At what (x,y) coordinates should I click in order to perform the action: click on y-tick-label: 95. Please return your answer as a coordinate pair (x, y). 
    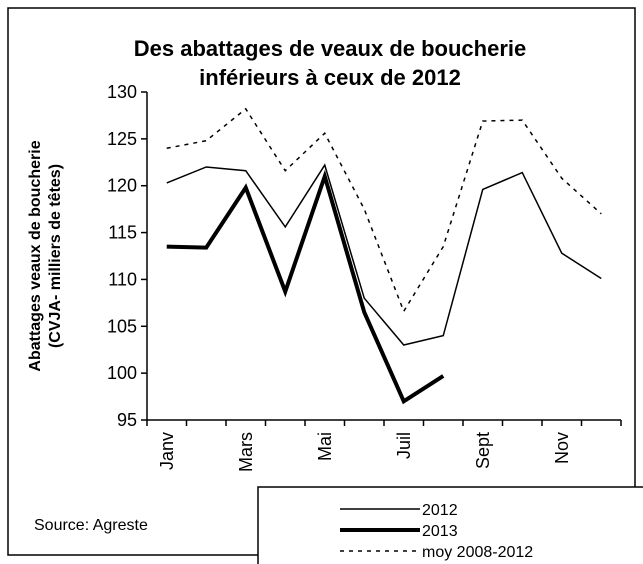
    Looking at the image, I should click on (127, 420).